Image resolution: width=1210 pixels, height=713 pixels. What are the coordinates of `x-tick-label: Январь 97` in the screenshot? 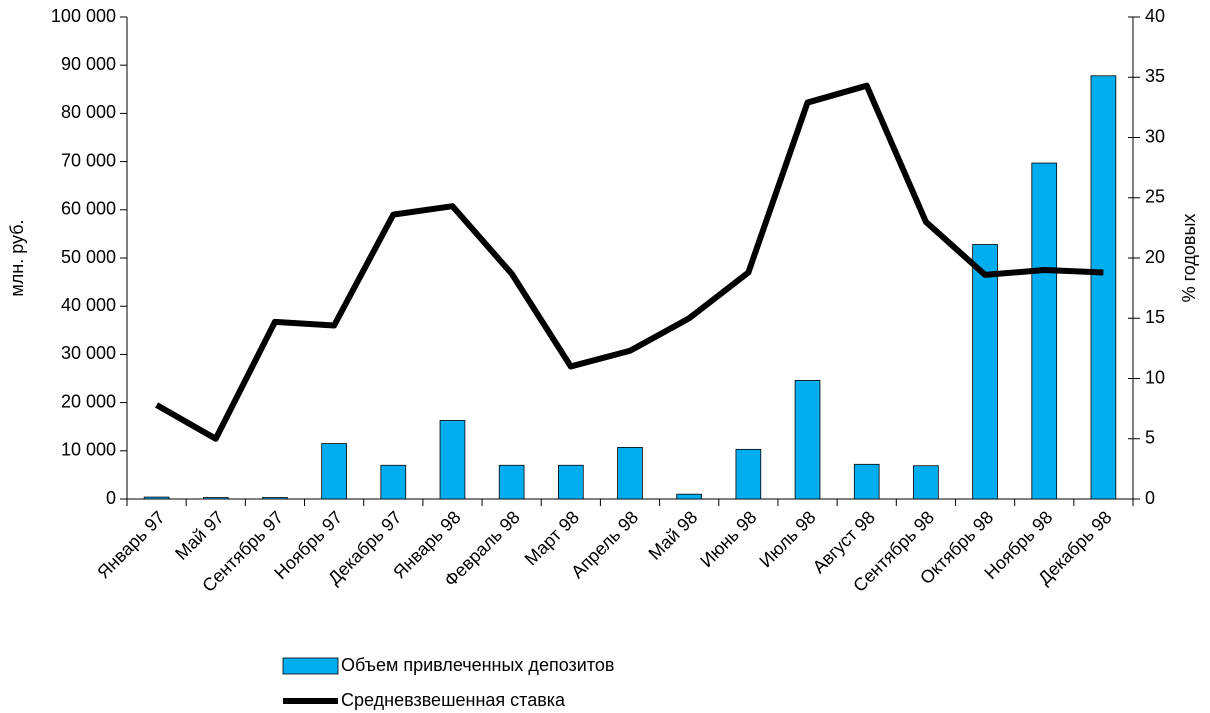 It's located at (130, 544).